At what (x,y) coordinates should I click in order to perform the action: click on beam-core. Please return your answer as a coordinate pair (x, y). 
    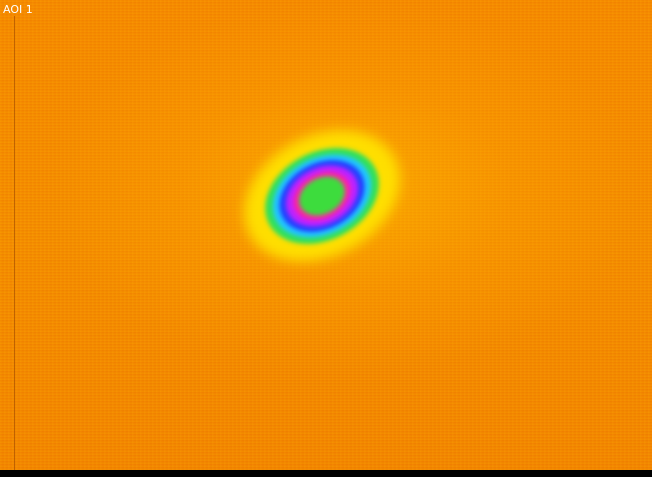
    Looking at the image, I should click on (322, 196).